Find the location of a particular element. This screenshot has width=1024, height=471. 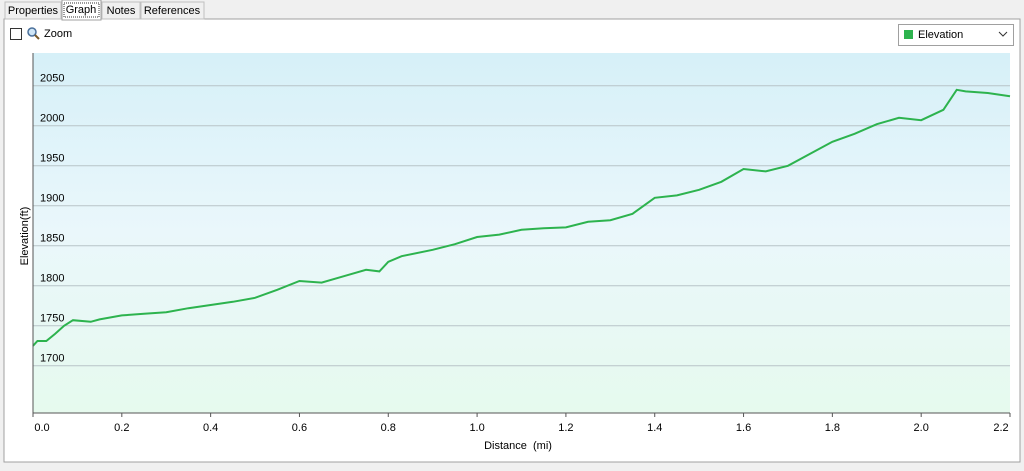

legend-swatch is located at coordinates (908, 34).